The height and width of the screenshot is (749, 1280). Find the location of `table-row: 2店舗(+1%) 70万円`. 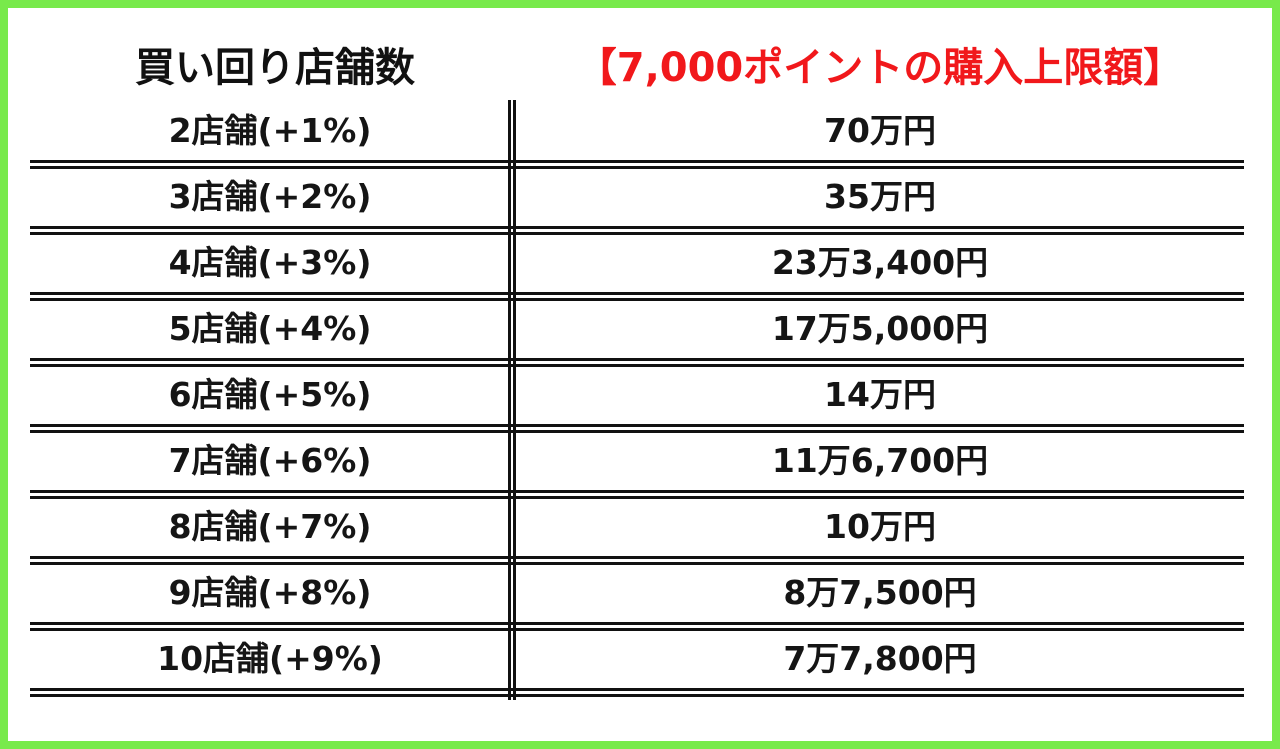

table-row: 2店舗(+1%) 70万円 is located at coordinates (637, 133).